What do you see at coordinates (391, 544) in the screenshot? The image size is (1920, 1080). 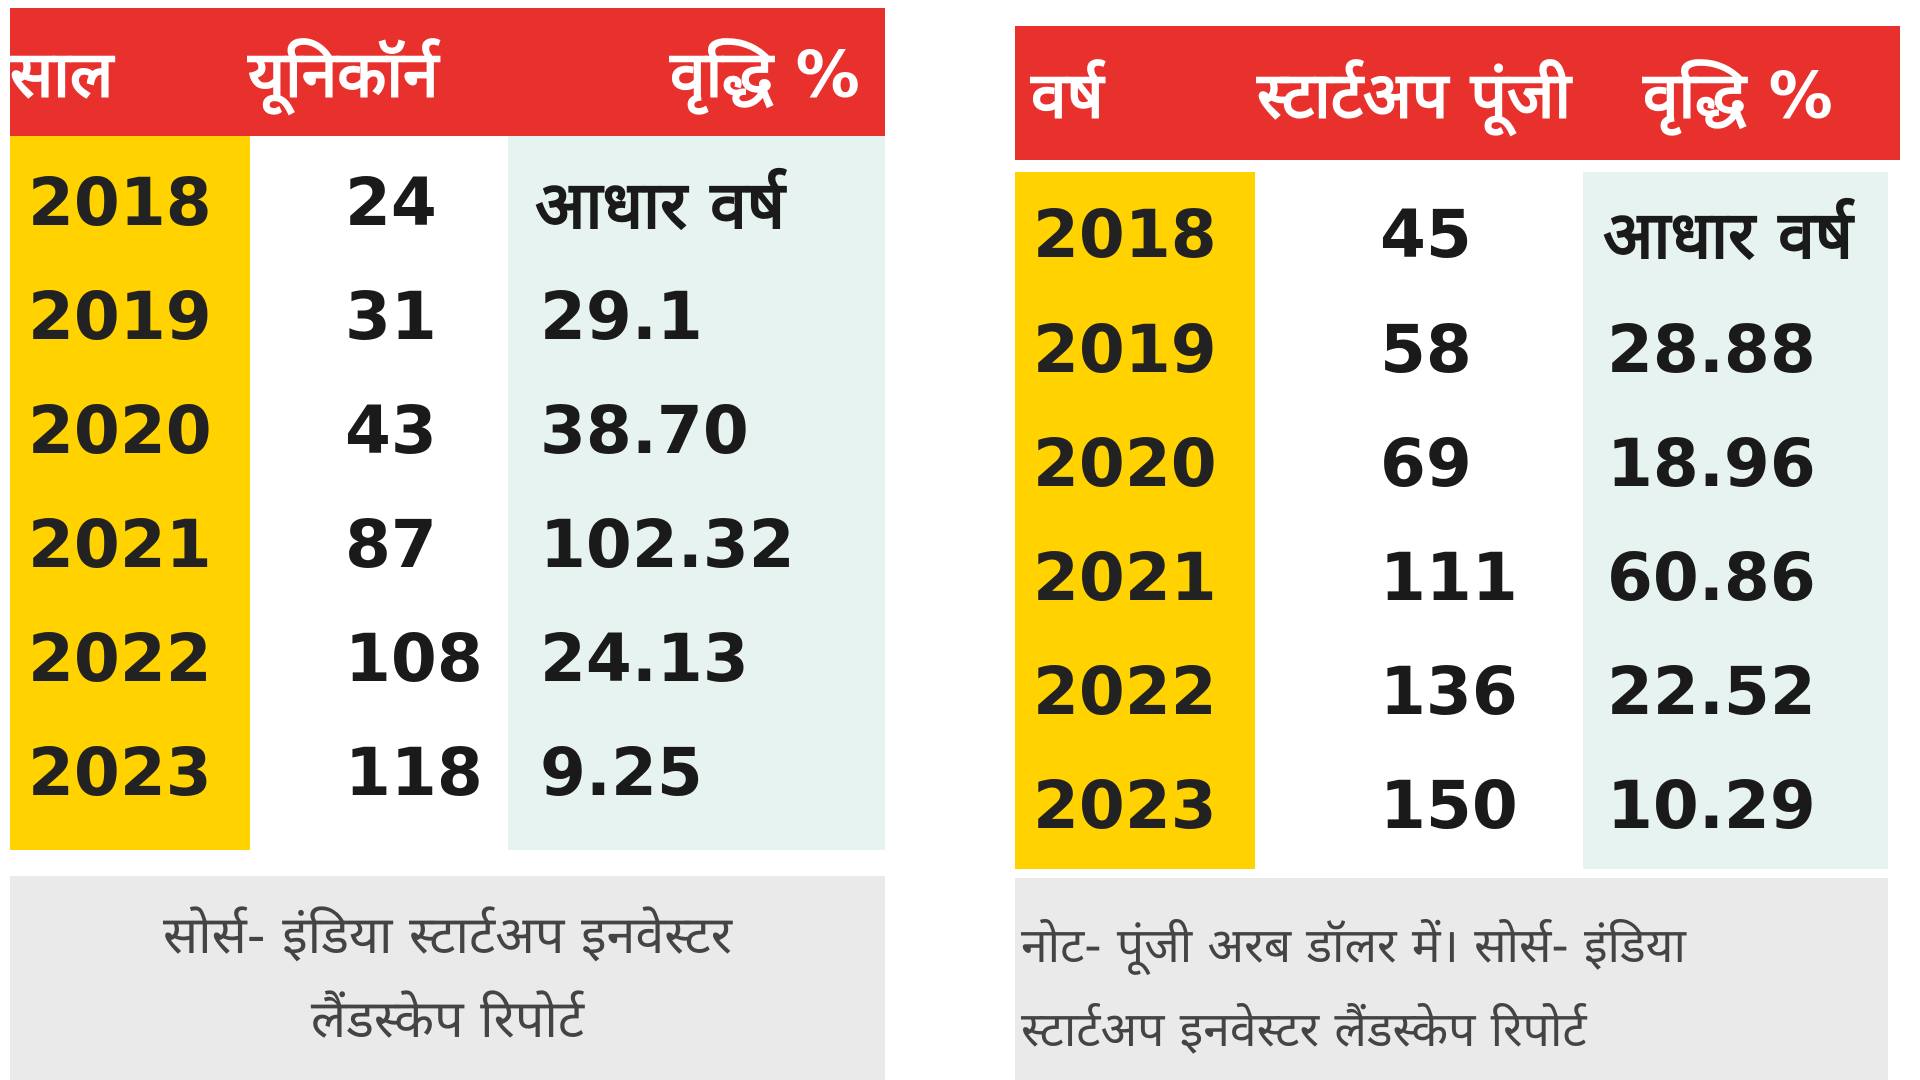 I see `unicorn-count-cell: 87` at bounding box center [391, 544].